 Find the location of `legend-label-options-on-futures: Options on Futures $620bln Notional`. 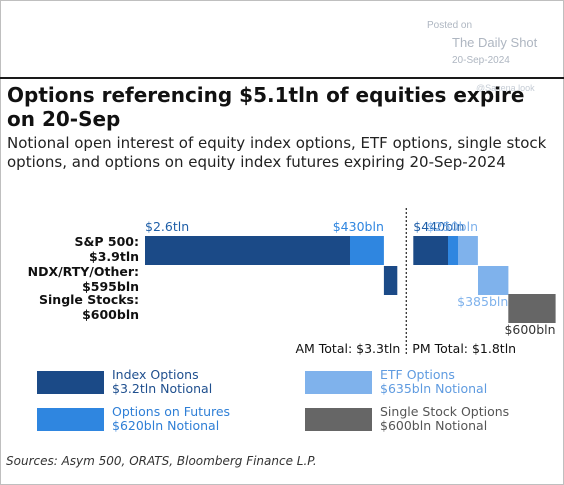

legend-label-options-on-futures: Options on Futures $620bln Notional is located at coordinates (171, 419).